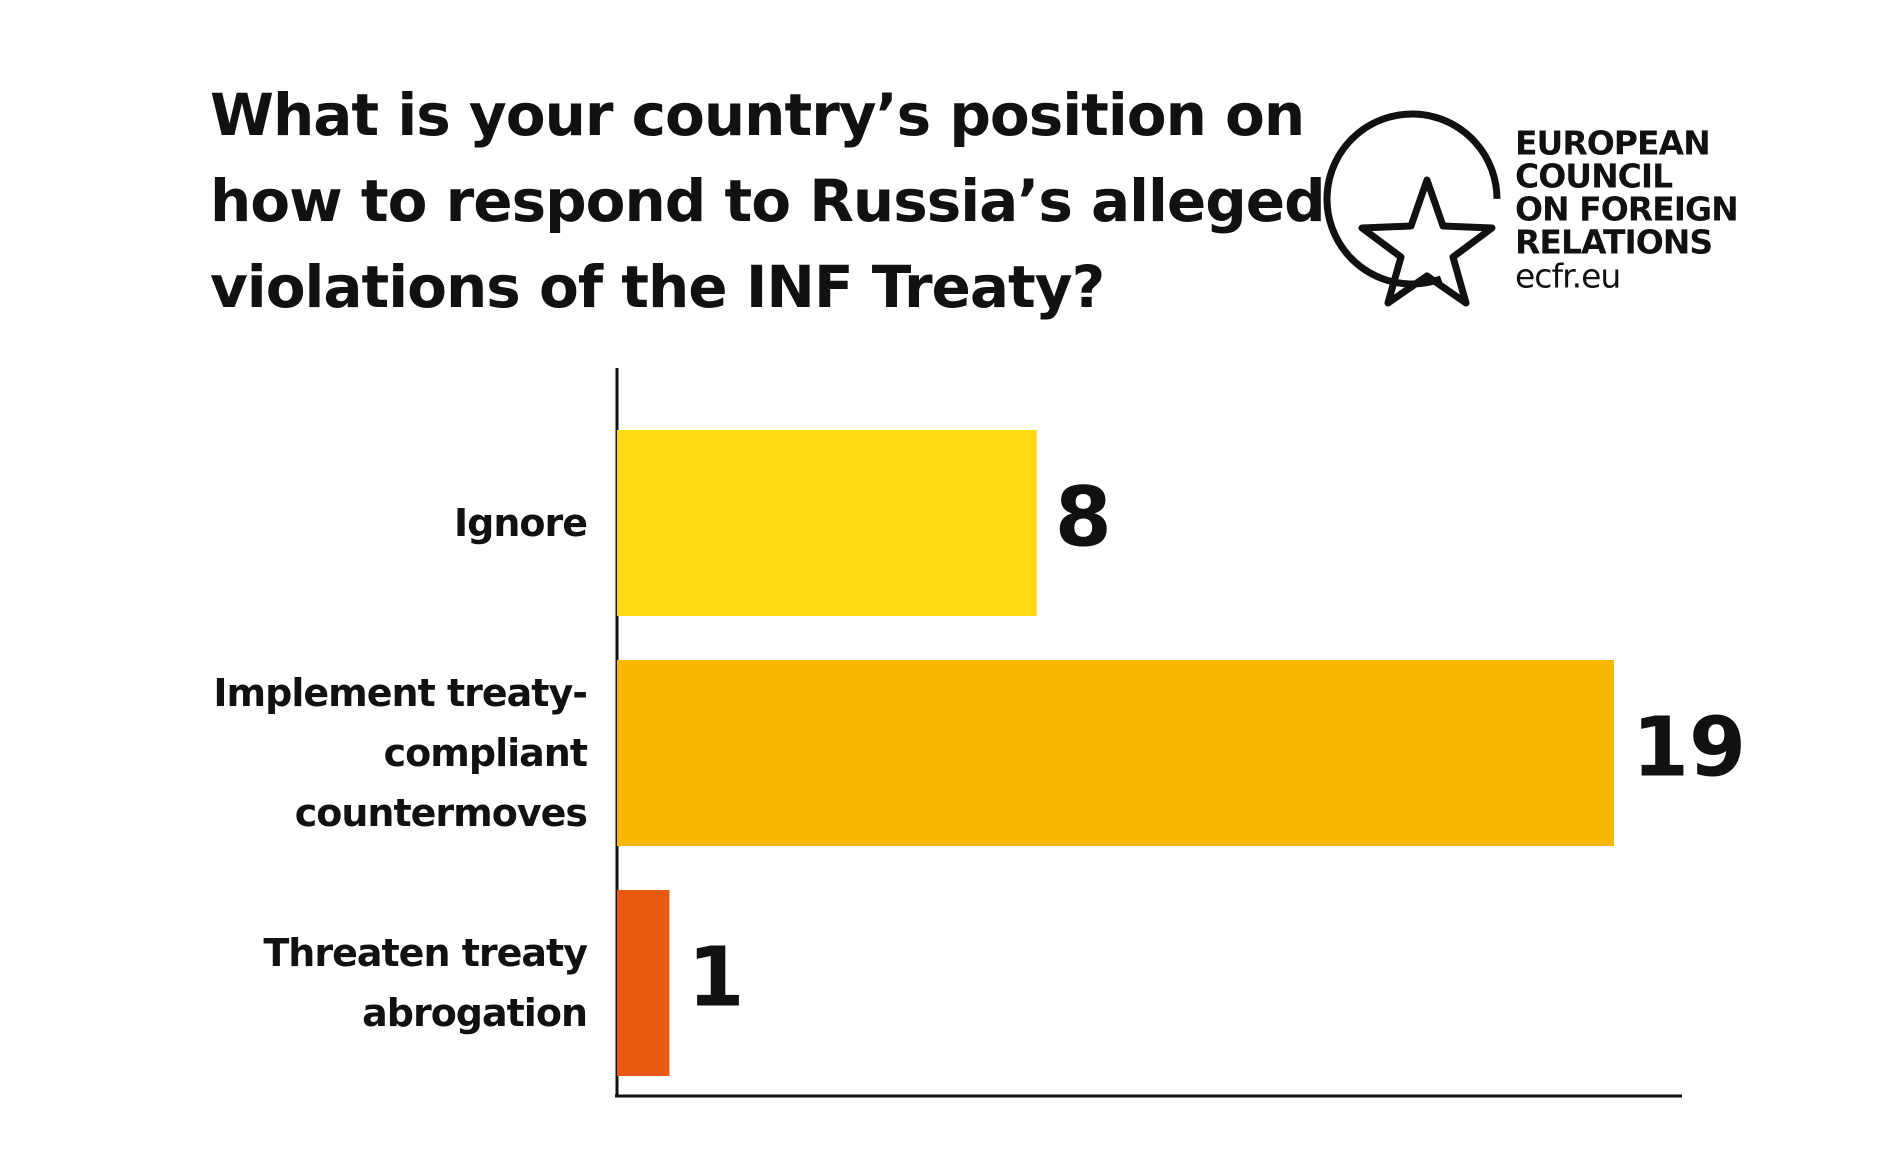 The width and height of the screenshot is (1883, 1175). Describe the element at coordinates (1083, 517) in the screenshot. I see `value-label: 8` at that location.